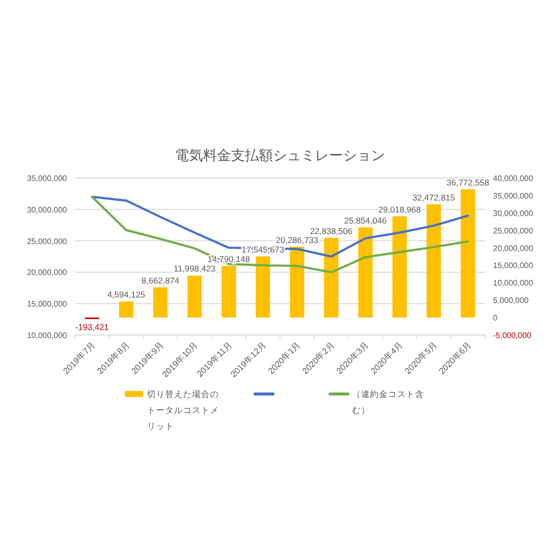 The width and height of the screenshot is (560, 560). Describe the element at coordinates (365, 220) in the screenshot. I see `data-label: 25,854,046` at that location.